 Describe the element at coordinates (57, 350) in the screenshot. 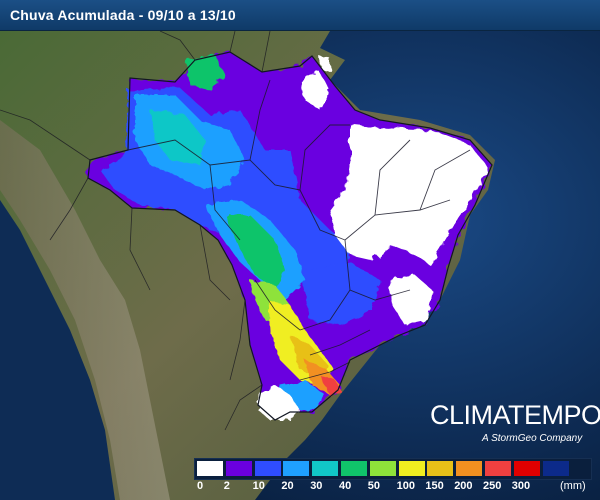

I see `pacific-ocean` at that location.